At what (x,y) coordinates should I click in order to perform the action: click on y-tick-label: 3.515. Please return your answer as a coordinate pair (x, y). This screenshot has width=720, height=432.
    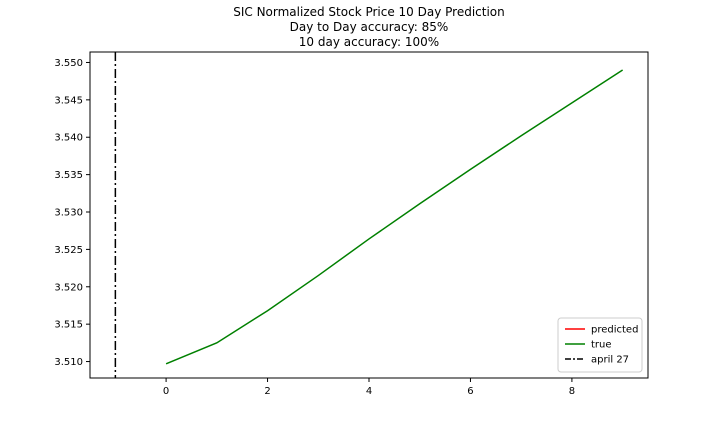
    Looking at the image, I should click on (68, 325).